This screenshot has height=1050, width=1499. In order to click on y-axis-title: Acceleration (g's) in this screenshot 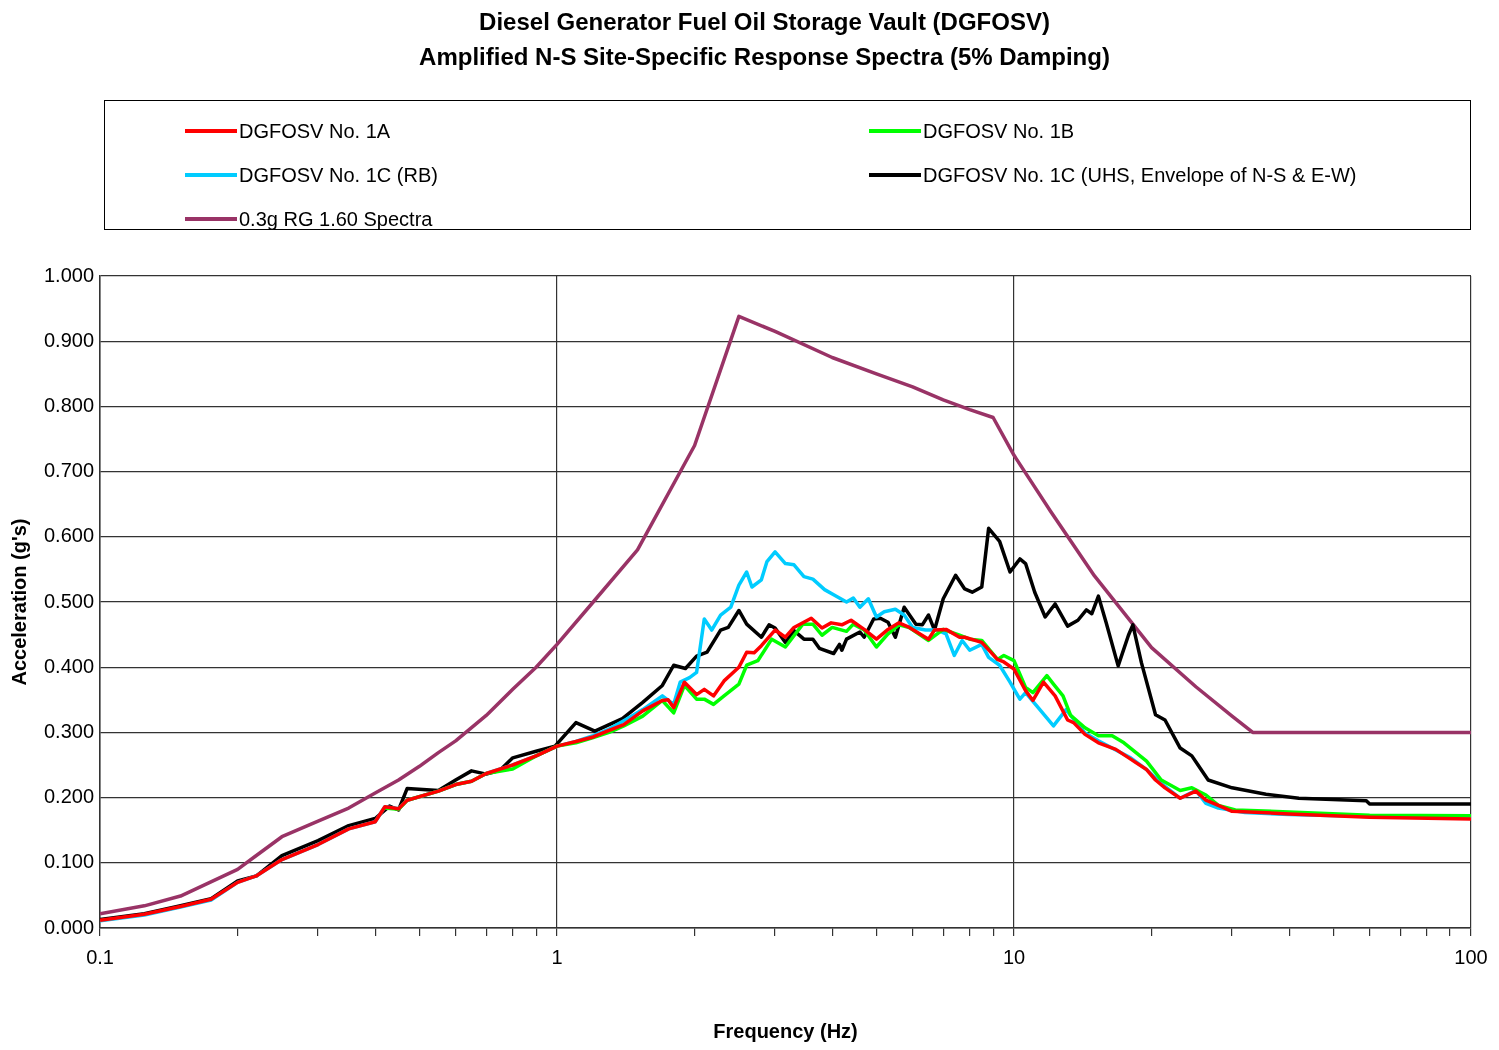, I will do `click(18, 602)`.